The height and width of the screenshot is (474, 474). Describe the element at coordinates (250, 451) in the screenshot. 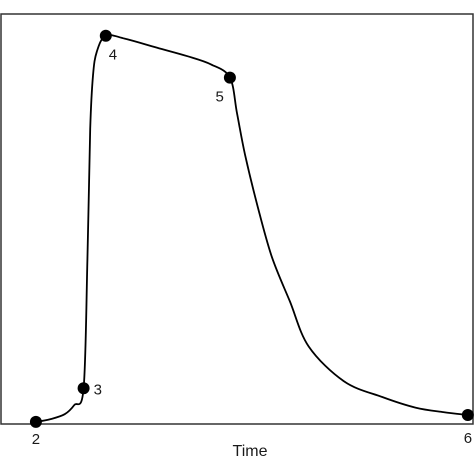

I see `x-axis-title: Time` at that location.